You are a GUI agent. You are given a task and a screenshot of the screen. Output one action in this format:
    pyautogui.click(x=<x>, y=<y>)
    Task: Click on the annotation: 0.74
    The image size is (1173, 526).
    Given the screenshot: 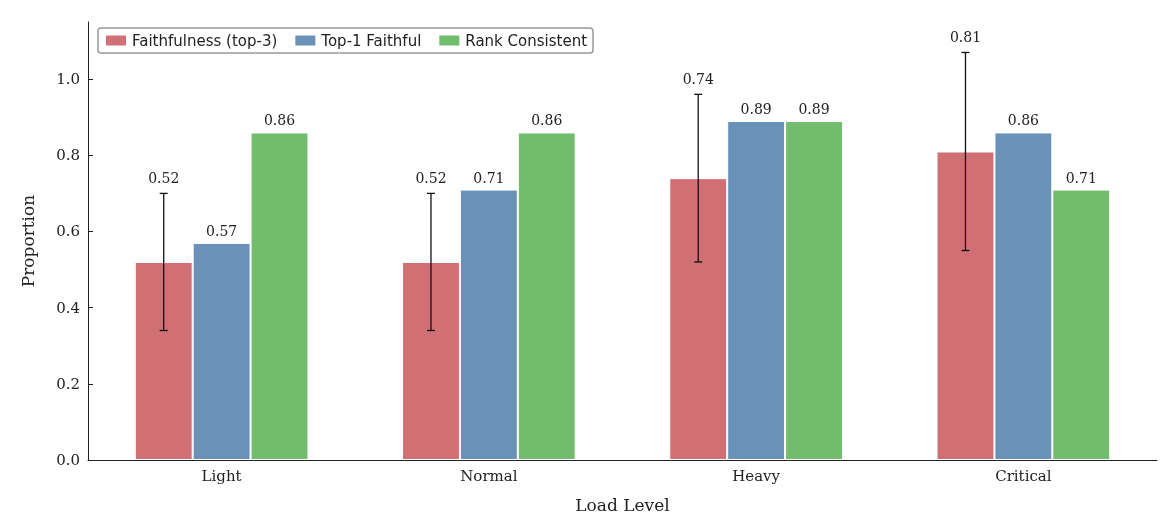 What is the action you would take?
    pyautogui.click(x=698, y=79)
    